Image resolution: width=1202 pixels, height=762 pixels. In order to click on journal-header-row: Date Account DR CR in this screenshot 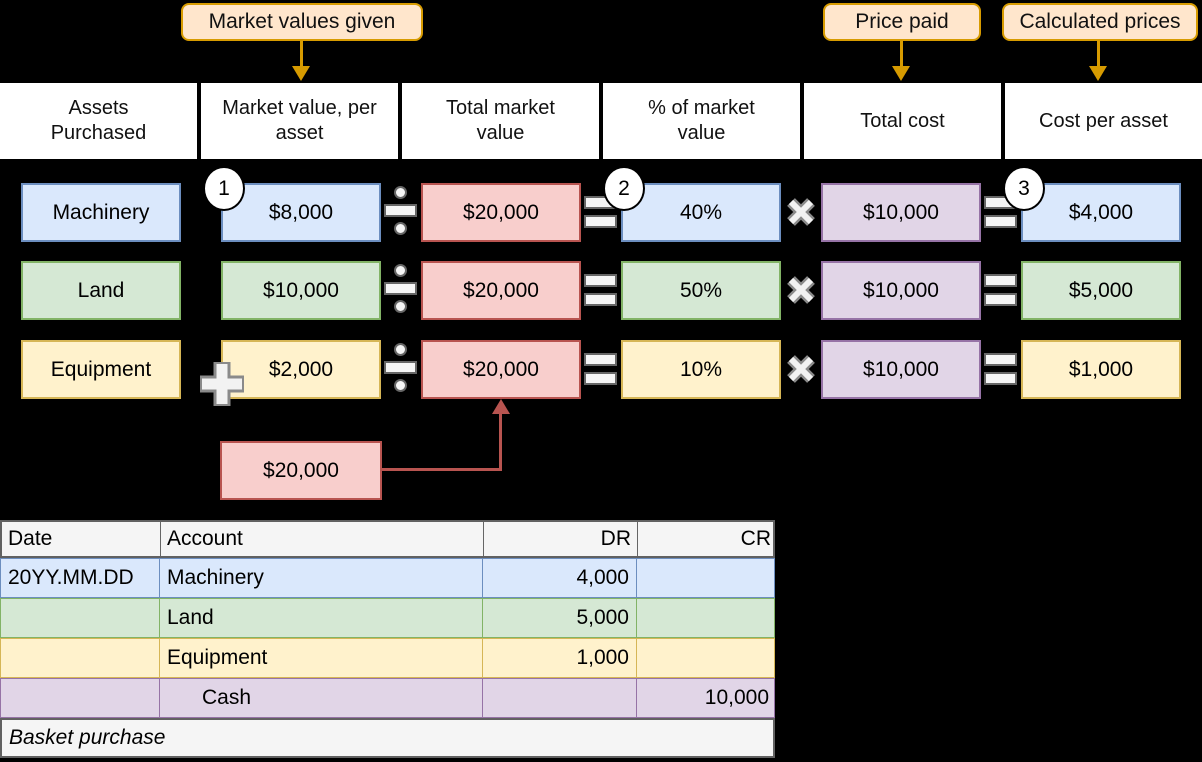, I will do `click(387, 539)`.